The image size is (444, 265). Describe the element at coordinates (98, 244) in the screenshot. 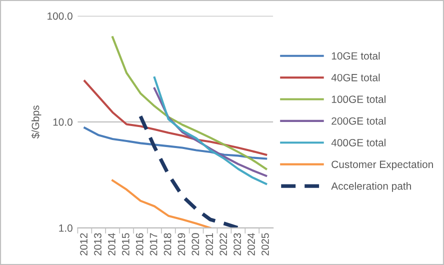

I see `x-tick-label: 2013` at that location.